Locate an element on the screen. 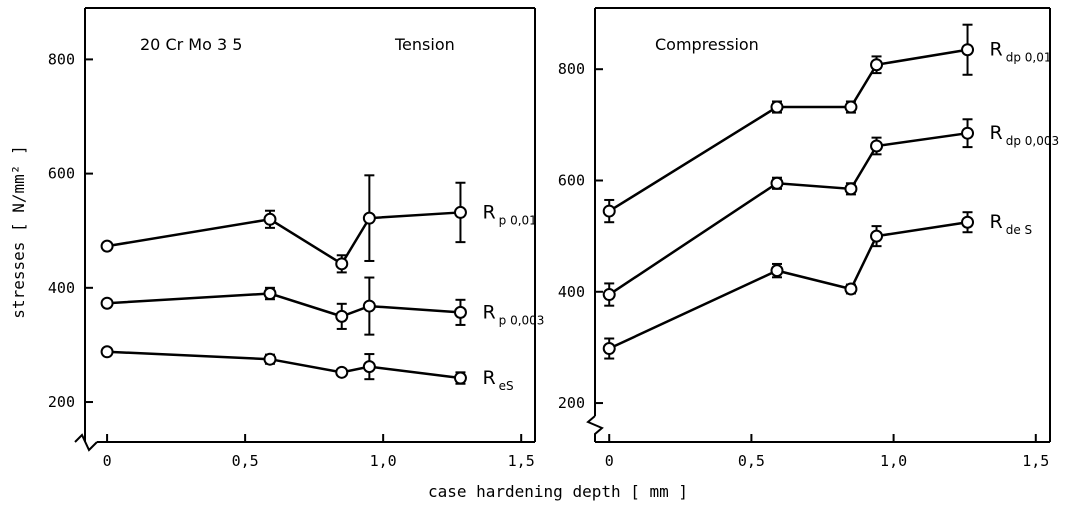 The width and height of the screenshot is (1065, 507). y-axis-title: stresses [ N/mm² ] is located at coordinates (18, 231).